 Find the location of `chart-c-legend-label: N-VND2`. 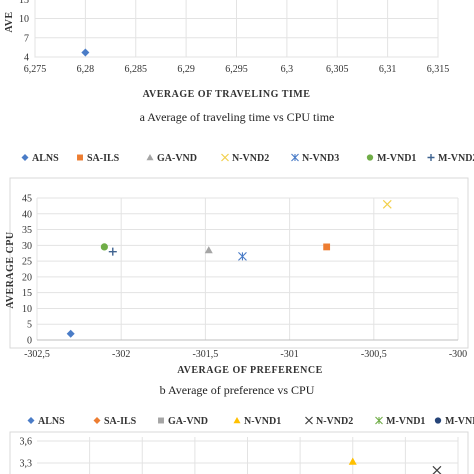

chart-c-legend-label: N-VND2 is located at coordinates (334, 421).